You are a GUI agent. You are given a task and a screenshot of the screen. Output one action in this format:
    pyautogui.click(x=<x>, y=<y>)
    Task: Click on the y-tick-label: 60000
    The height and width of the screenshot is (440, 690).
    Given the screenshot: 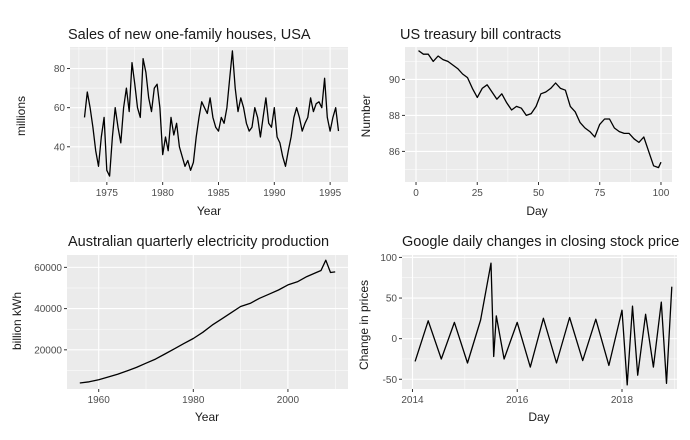 What is the action you would take?
    pyautogui.click(x=48, y=268)
    